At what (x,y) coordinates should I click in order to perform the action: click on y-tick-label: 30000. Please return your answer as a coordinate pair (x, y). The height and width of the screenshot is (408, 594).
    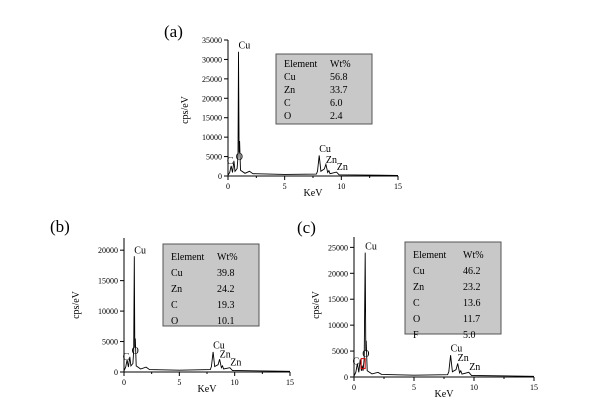
    Looking at the image, I should click on (212, 59).